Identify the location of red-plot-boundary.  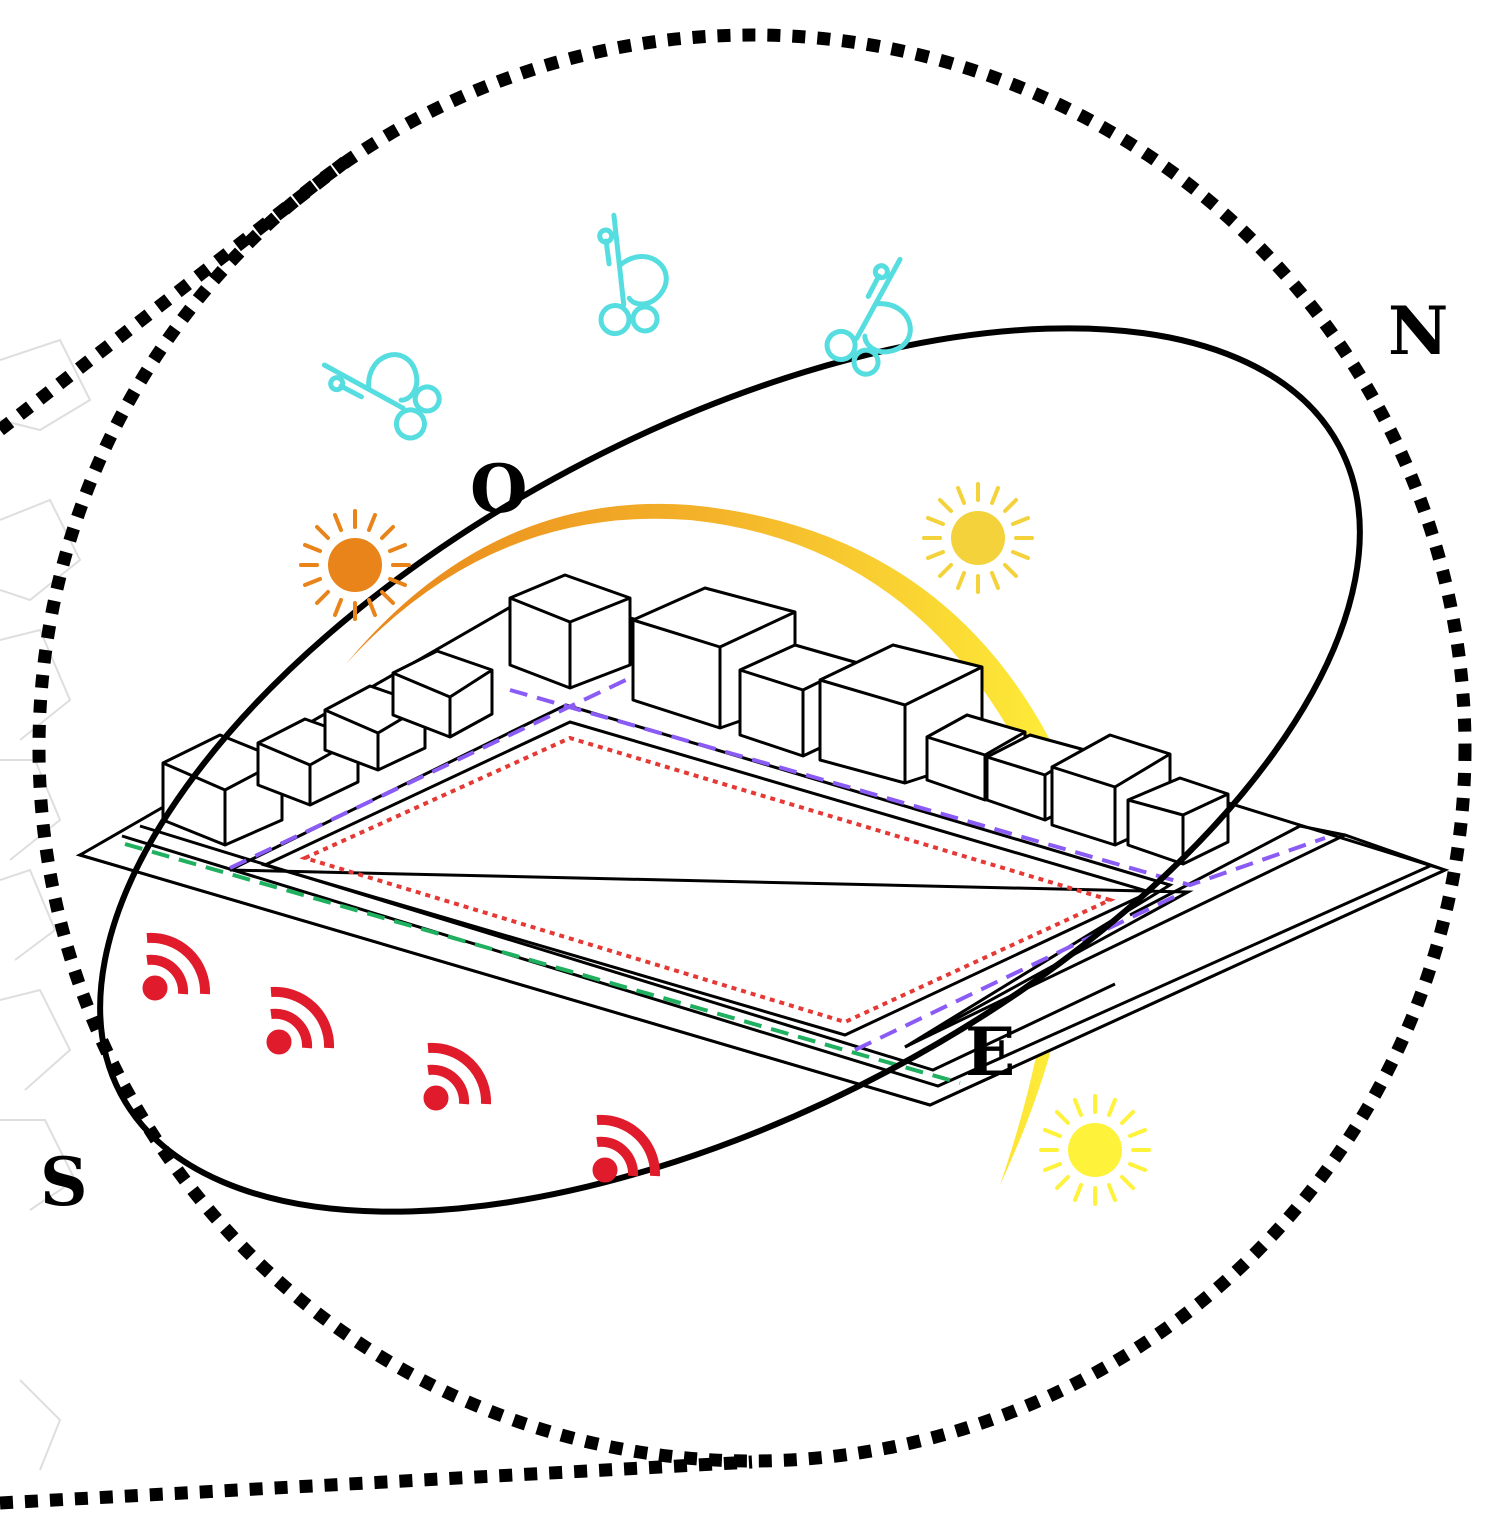
(707, 880).